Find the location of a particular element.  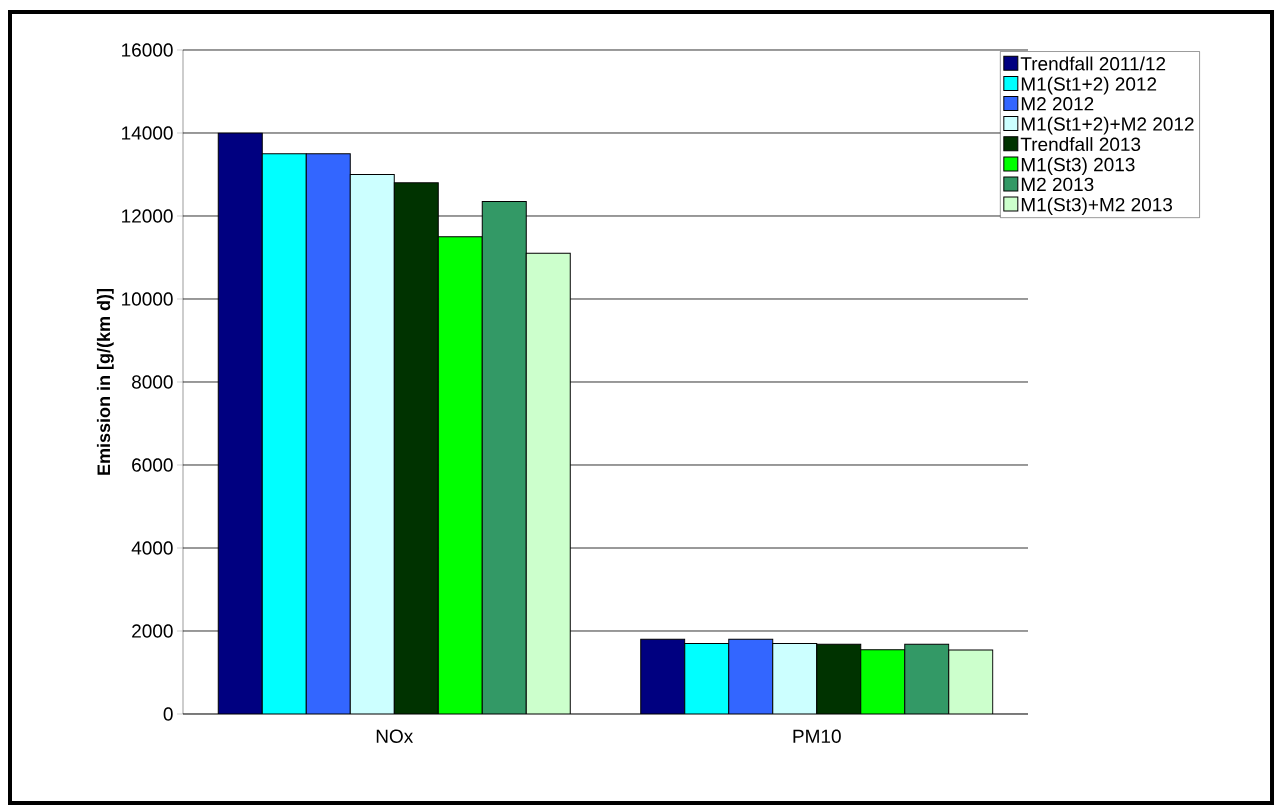

y-tick-label: 12000 is located at coordinates (147, 216).